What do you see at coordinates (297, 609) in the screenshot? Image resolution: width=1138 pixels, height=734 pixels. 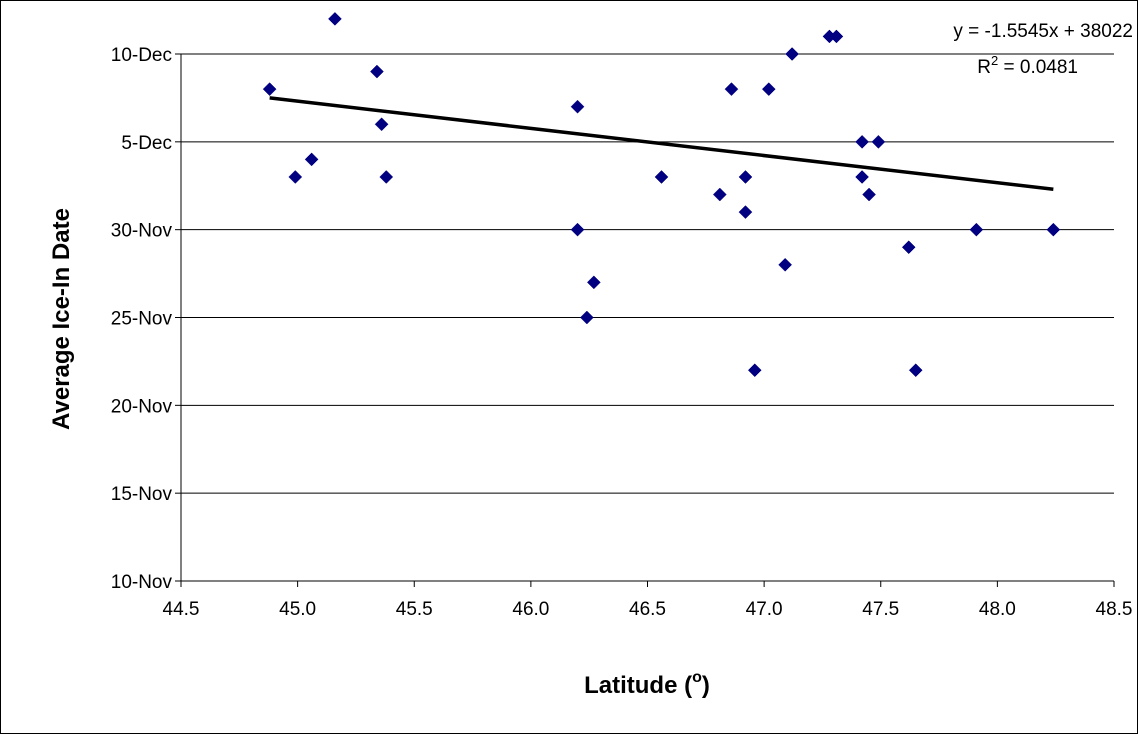 I see `x-tick-label: 45.0` at bounding box center [297, 609].